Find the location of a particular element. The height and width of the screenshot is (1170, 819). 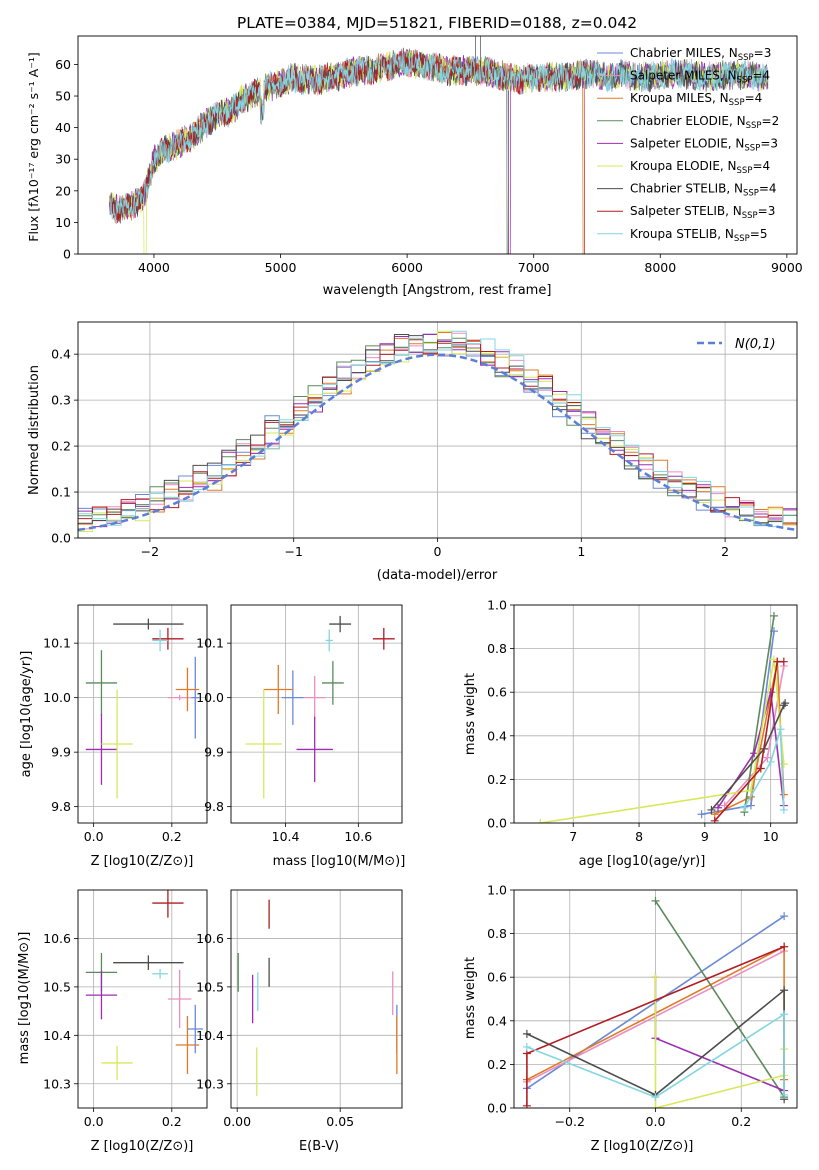

normal-legend-label: N(0,1) is located at coordinates (755, 344).